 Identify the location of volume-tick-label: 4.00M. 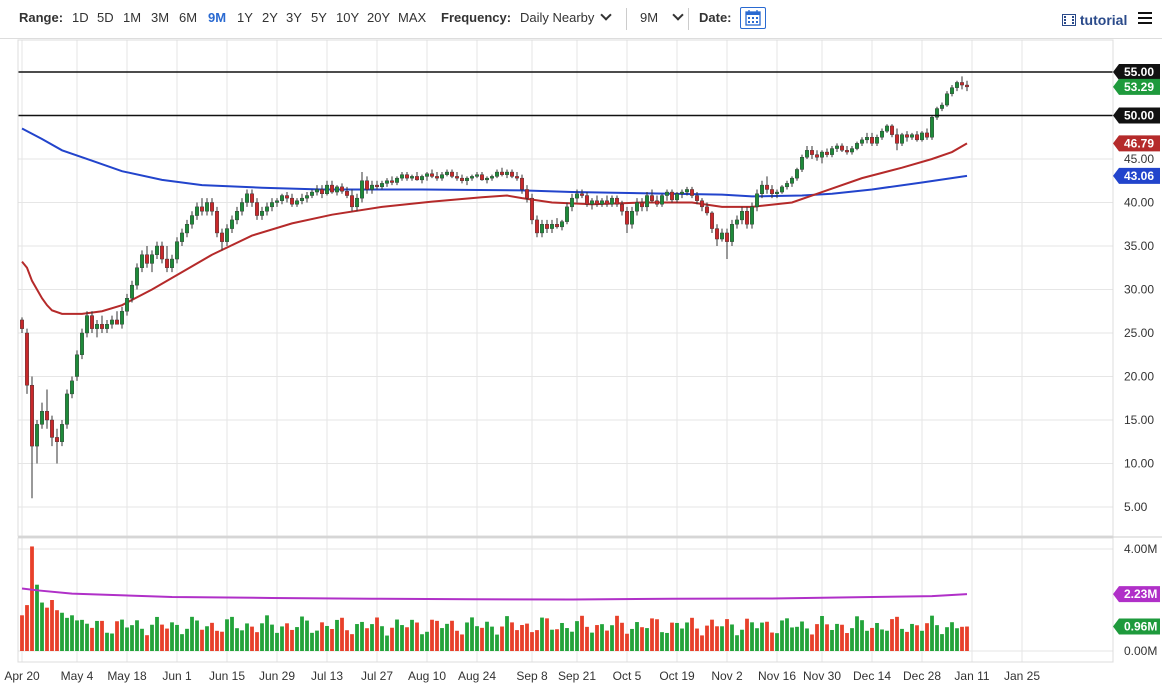
(1140, 549).